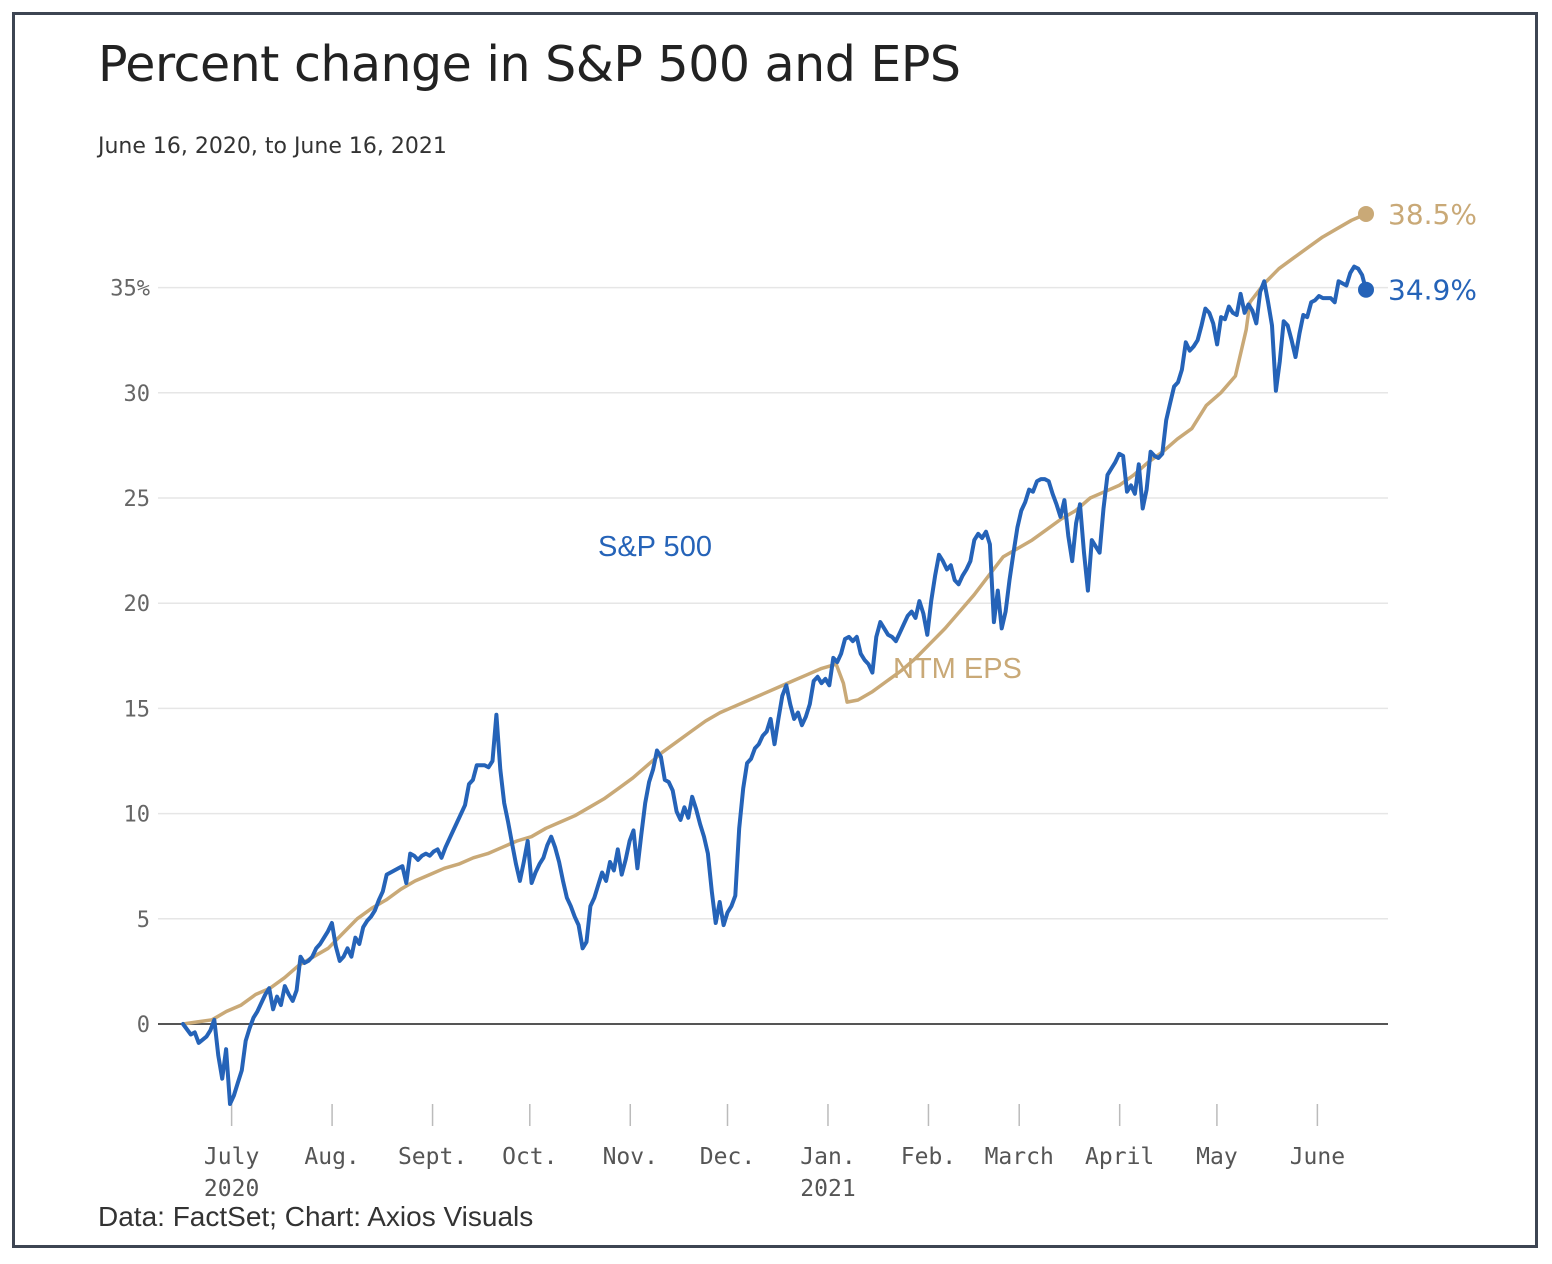  What do you see at coordinates (143, 1025) in the screenshot?
I see `y-tick-label: 0` at bounding box center [143, 1025].